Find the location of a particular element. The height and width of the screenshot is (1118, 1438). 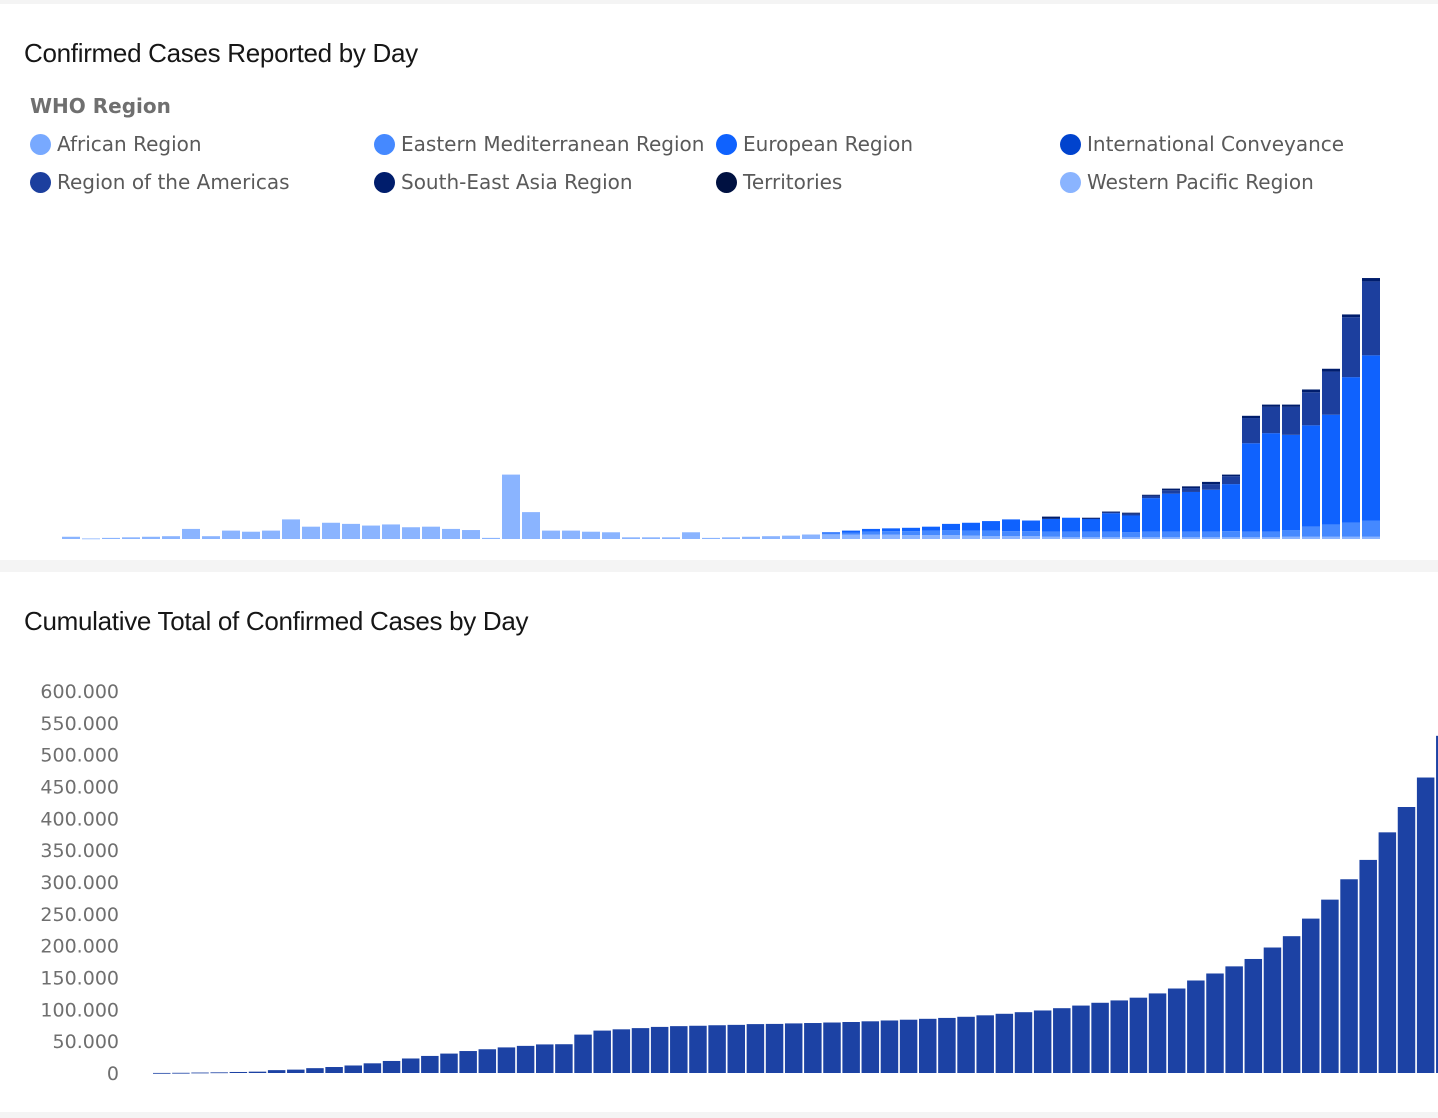

legend-item-international-conveyance: International Conveyance is located at coordinates (1202, 144).